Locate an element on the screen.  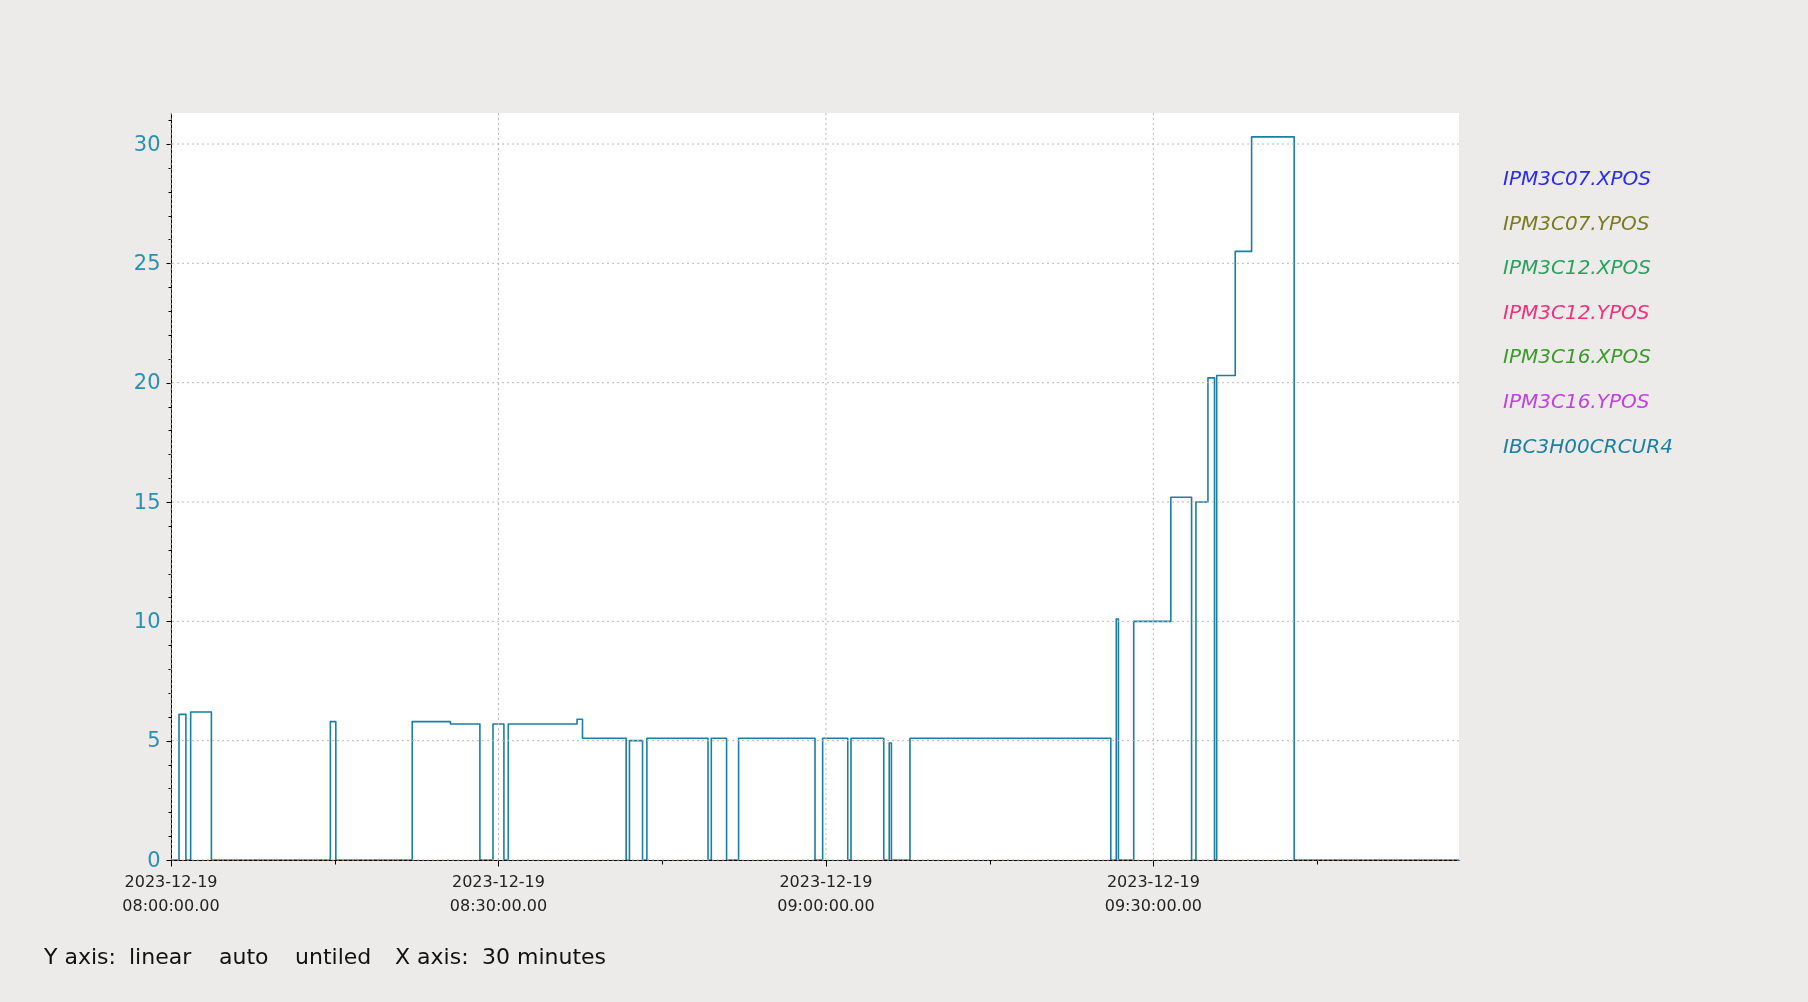
y-tick-label: 20 is located at coordinates (147, 382).